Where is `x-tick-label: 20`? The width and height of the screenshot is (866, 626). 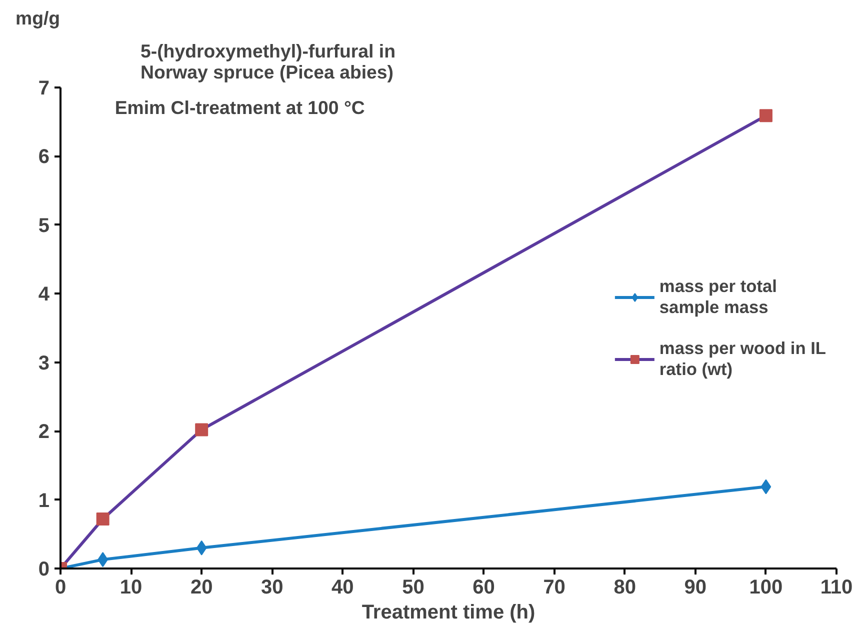 x-tick-label: 20 is located at coordinates (201, 587).